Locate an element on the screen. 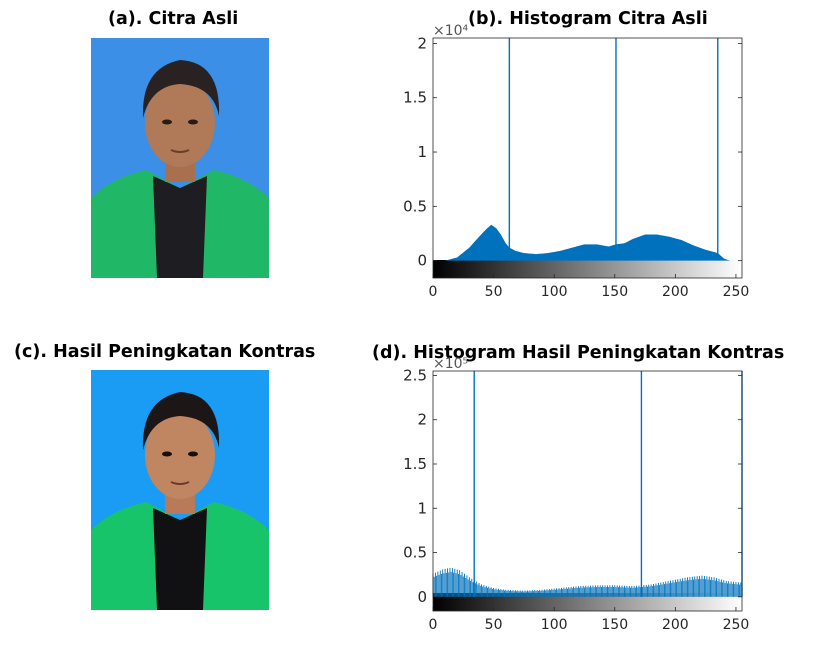  panel-a-title: (a). Citra Asli is located at coordinates (173, 19).